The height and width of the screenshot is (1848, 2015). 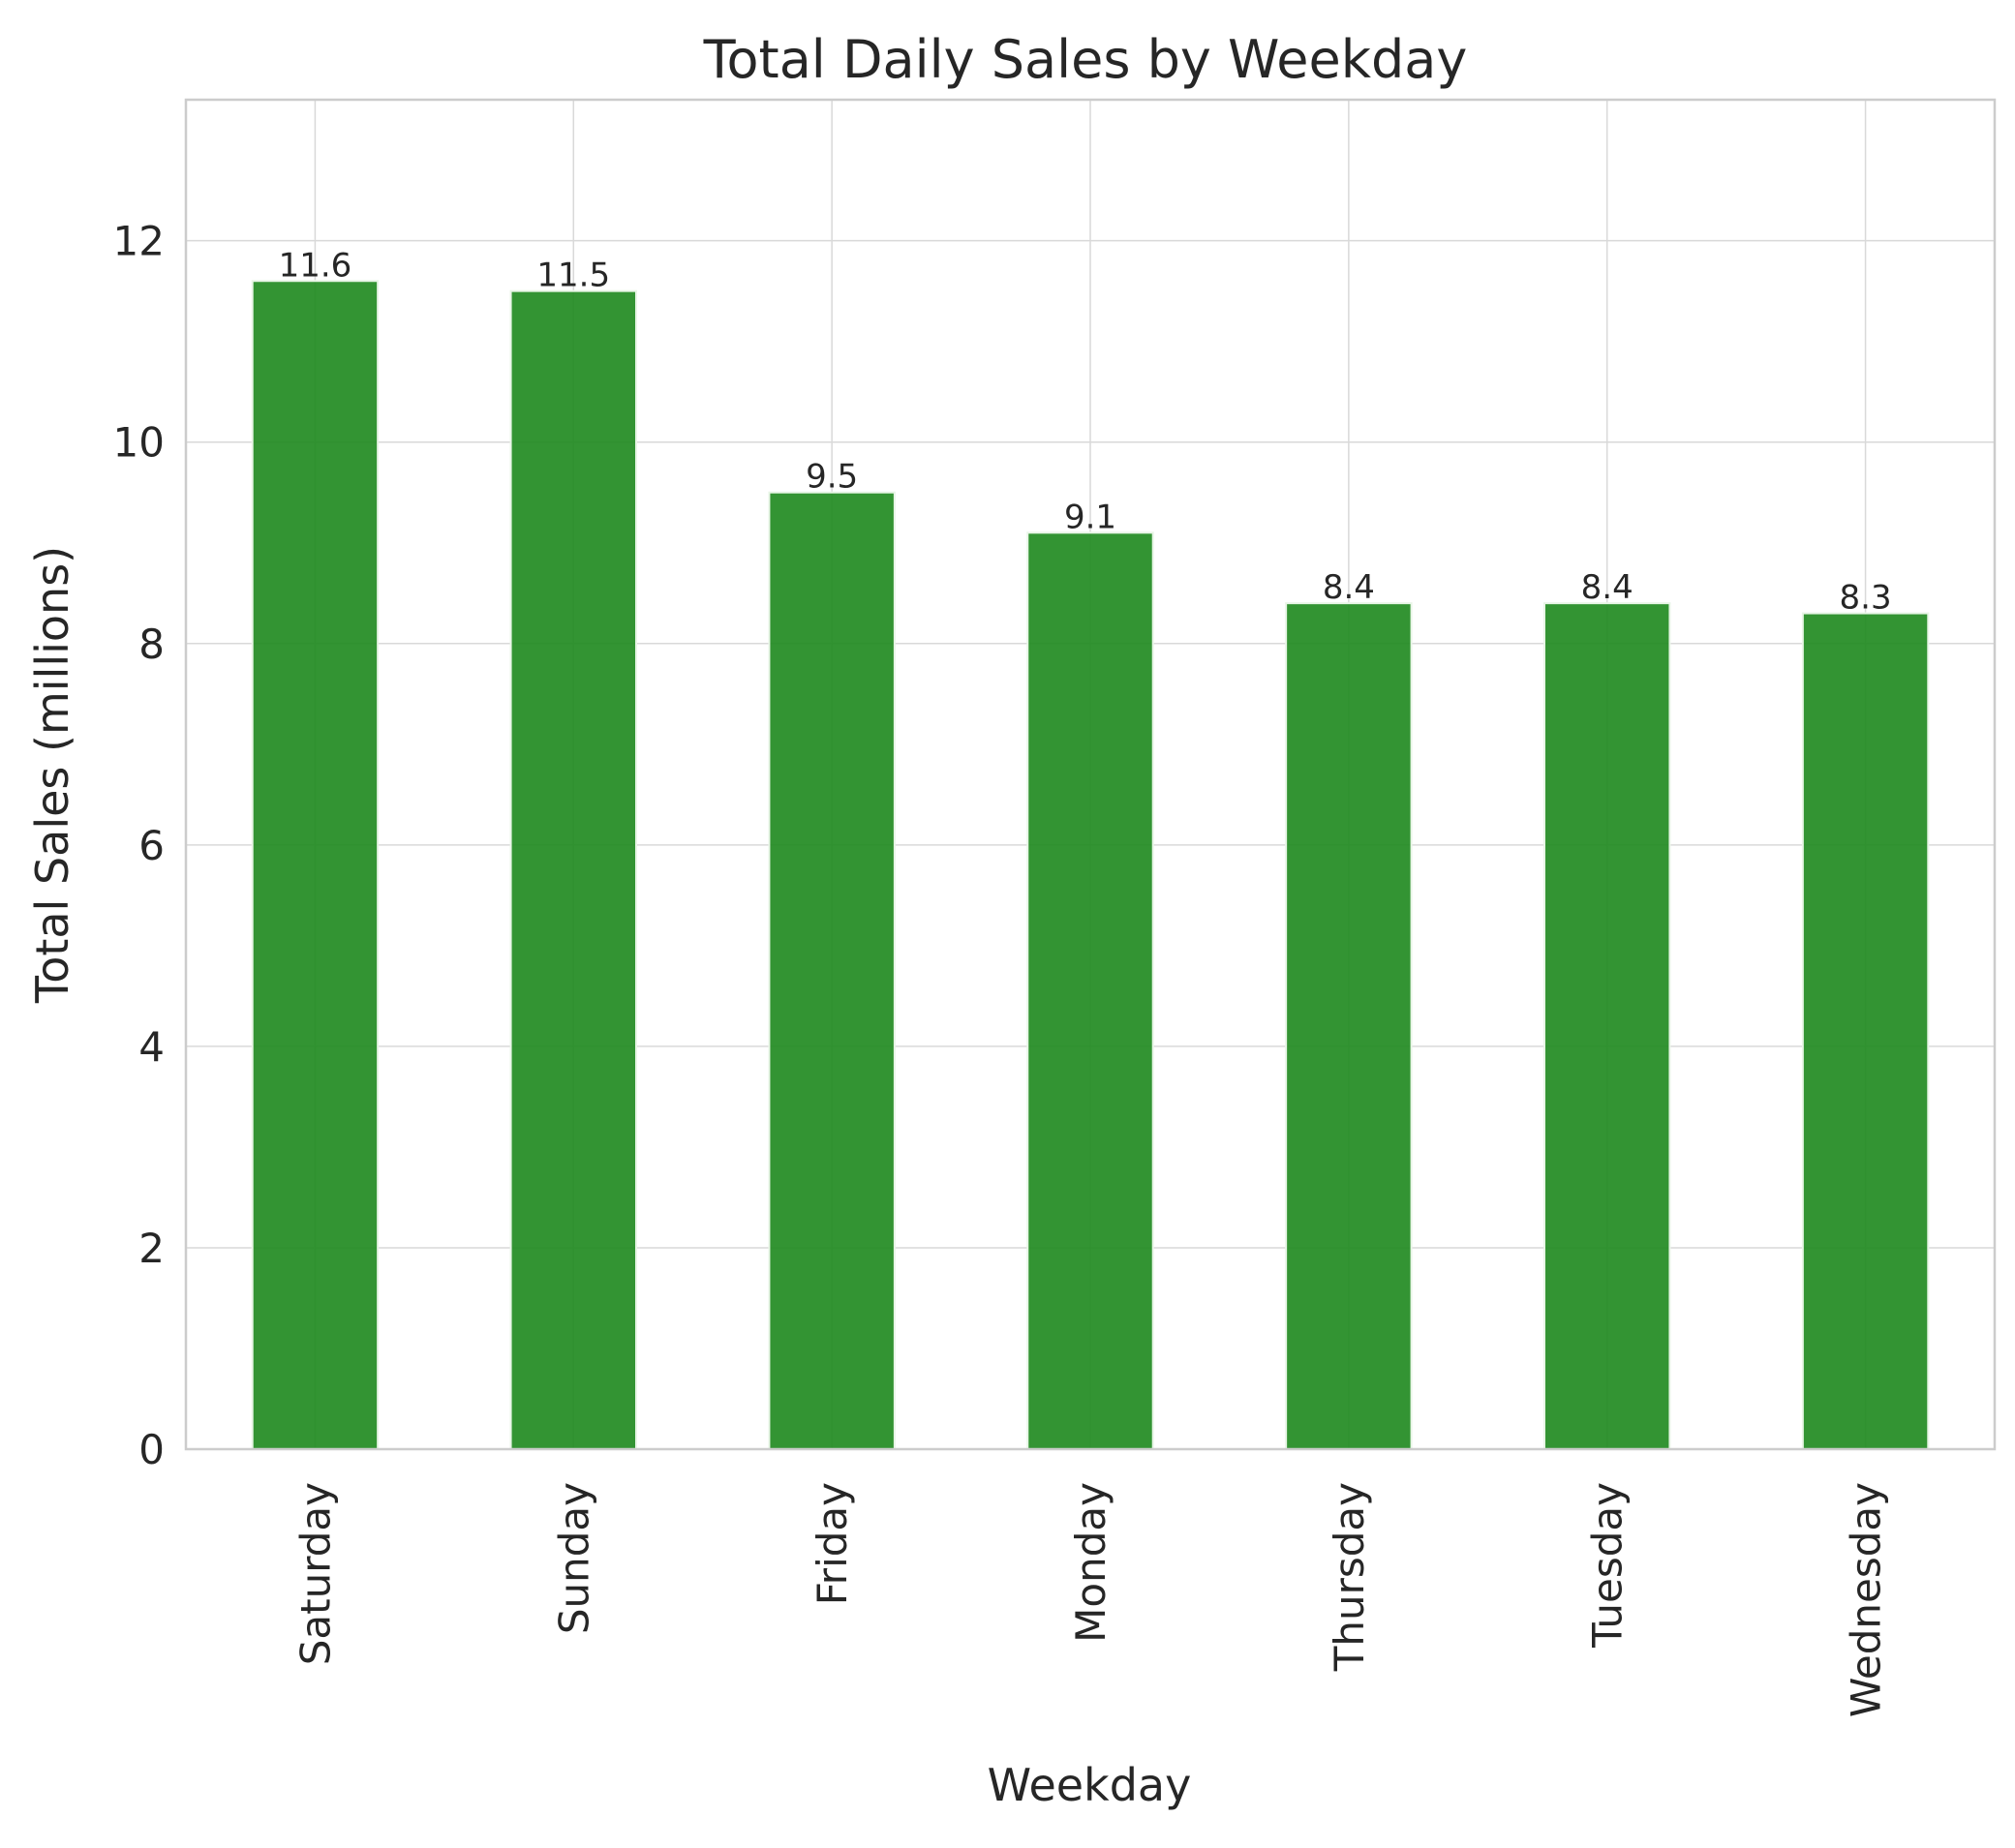 I want to click on bar-saturday, so click(x=315, y=865).